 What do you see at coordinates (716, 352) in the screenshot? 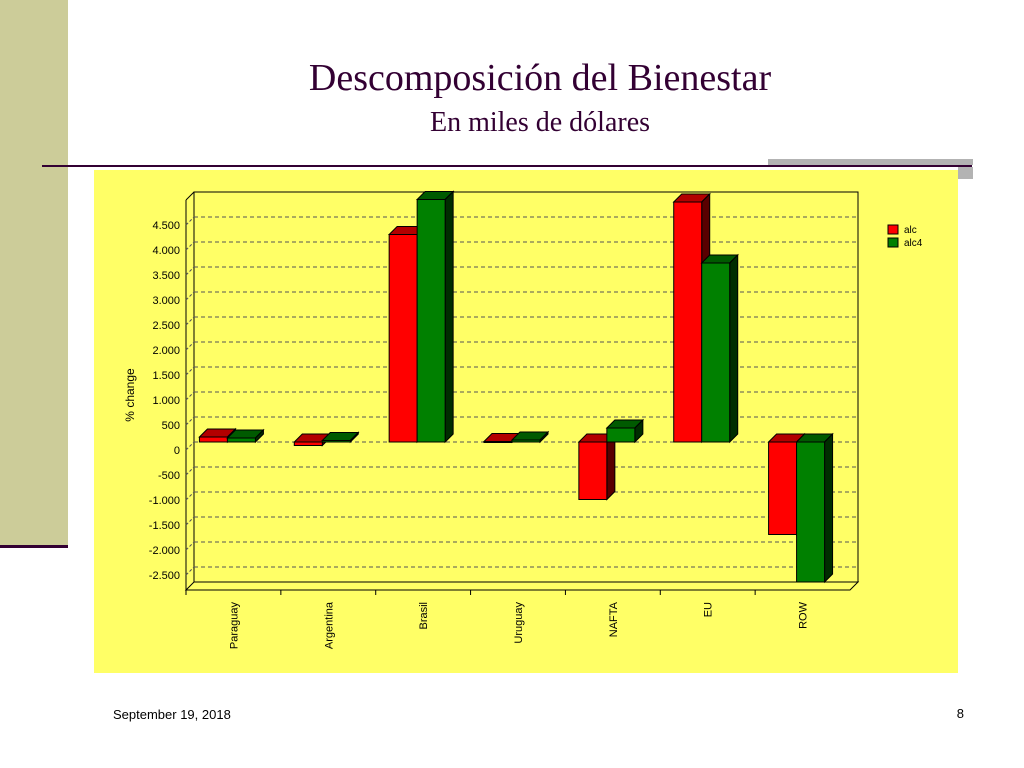
I see `bar-alc4-EU` at bounding box center [716, 352].